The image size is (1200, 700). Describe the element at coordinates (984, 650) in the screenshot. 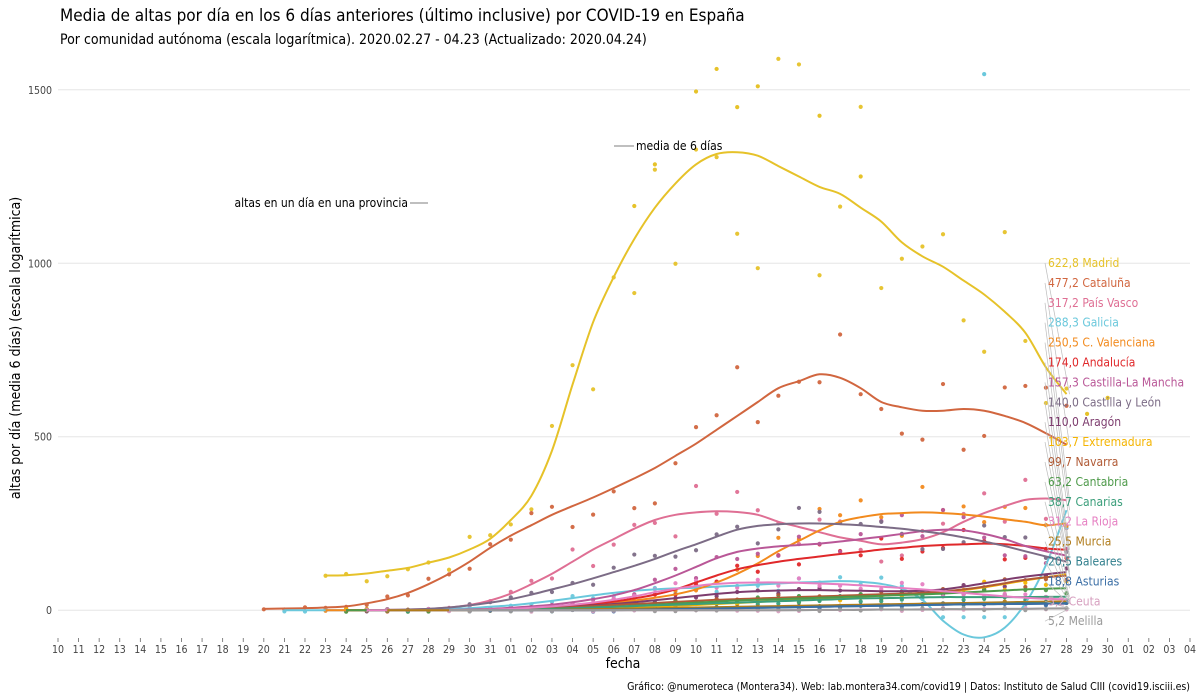

I see `x-tick-label: 24` at that location.